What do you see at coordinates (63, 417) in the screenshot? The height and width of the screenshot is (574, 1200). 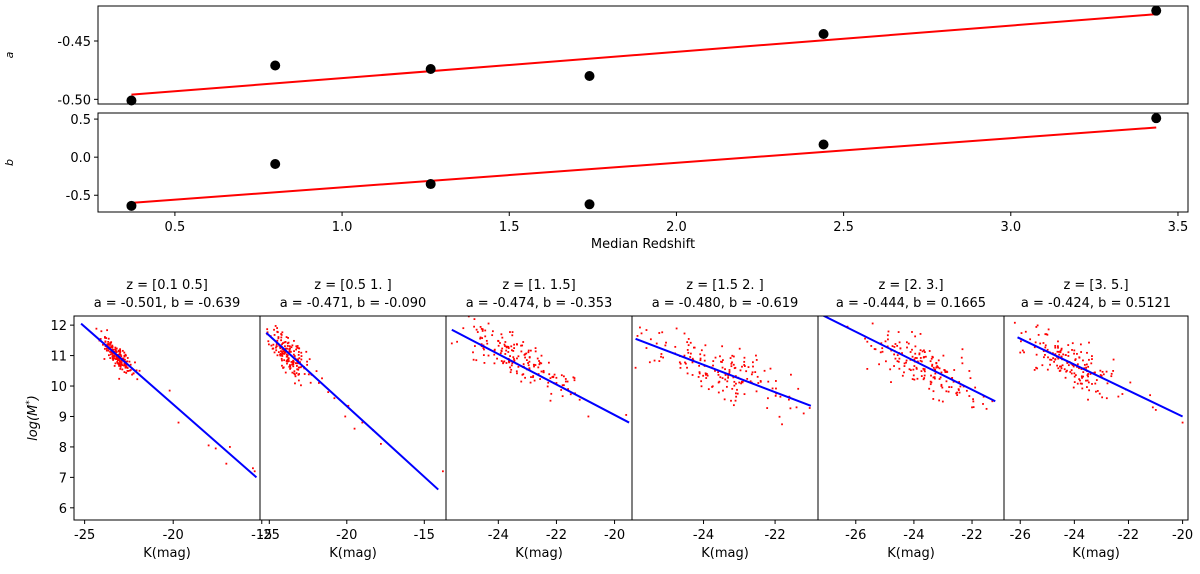 I see `y-tick-label: 9` at bounding box center [63, 417].